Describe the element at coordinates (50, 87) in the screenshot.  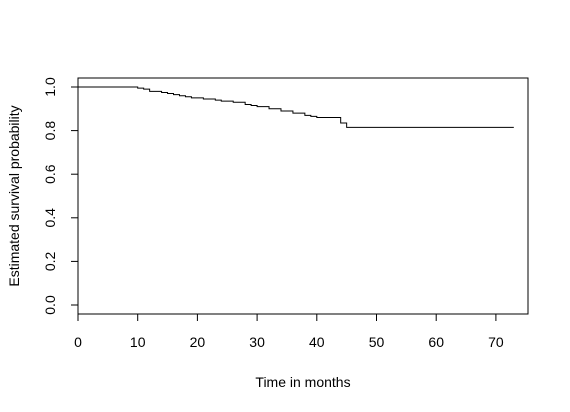
I see `y-tick-label: 1.0` at that location.